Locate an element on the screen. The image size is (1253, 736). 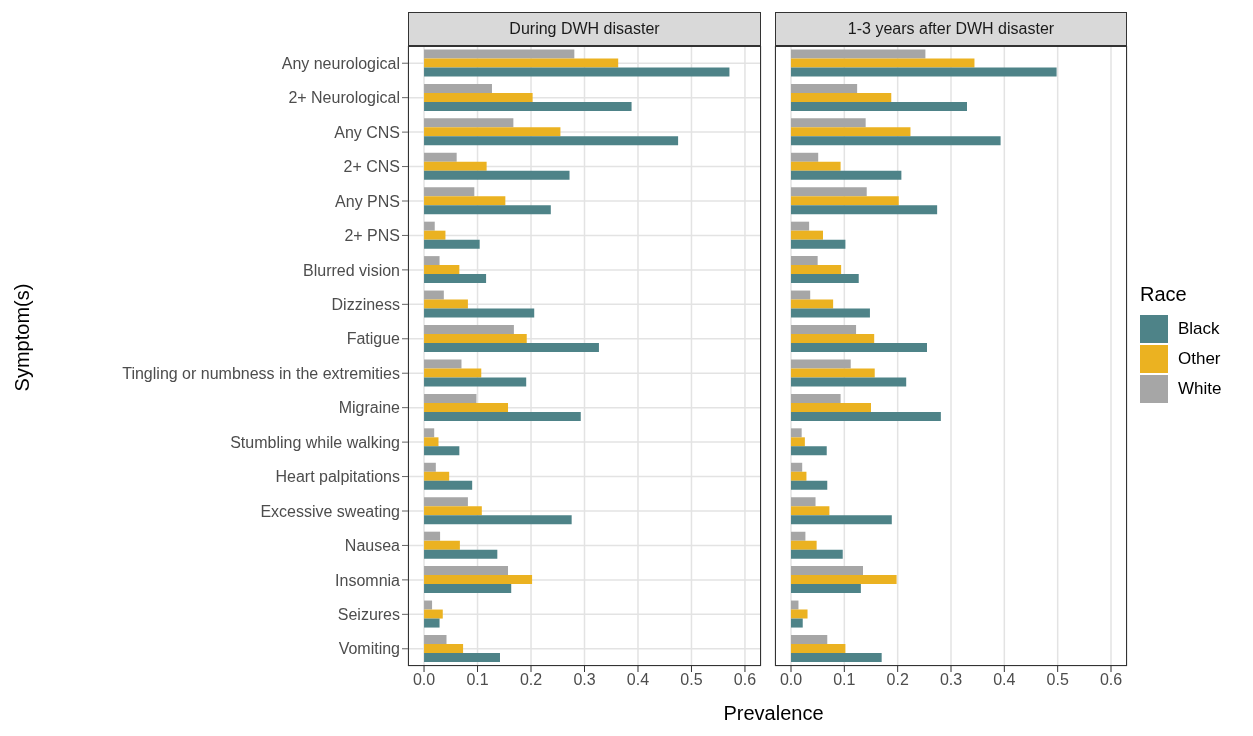
y-tick-label: Any PNS is located at coordinates (367, 201).